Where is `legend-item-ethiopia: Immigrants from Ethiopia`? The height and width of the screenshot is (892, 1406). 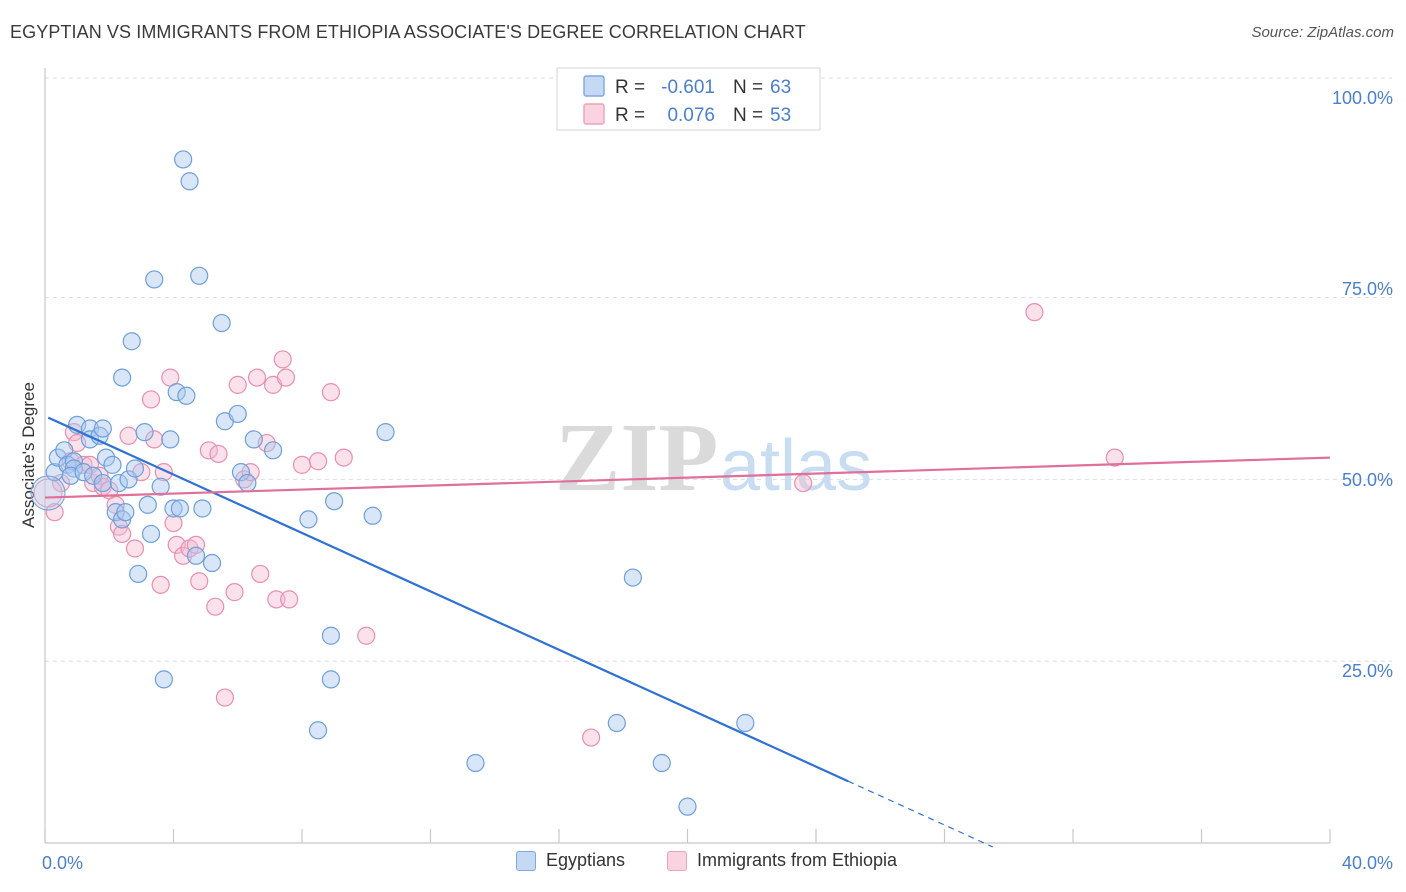 legend-item-ethiopia: Immigrants from Ethiopia is located at coordinates (782, 860).